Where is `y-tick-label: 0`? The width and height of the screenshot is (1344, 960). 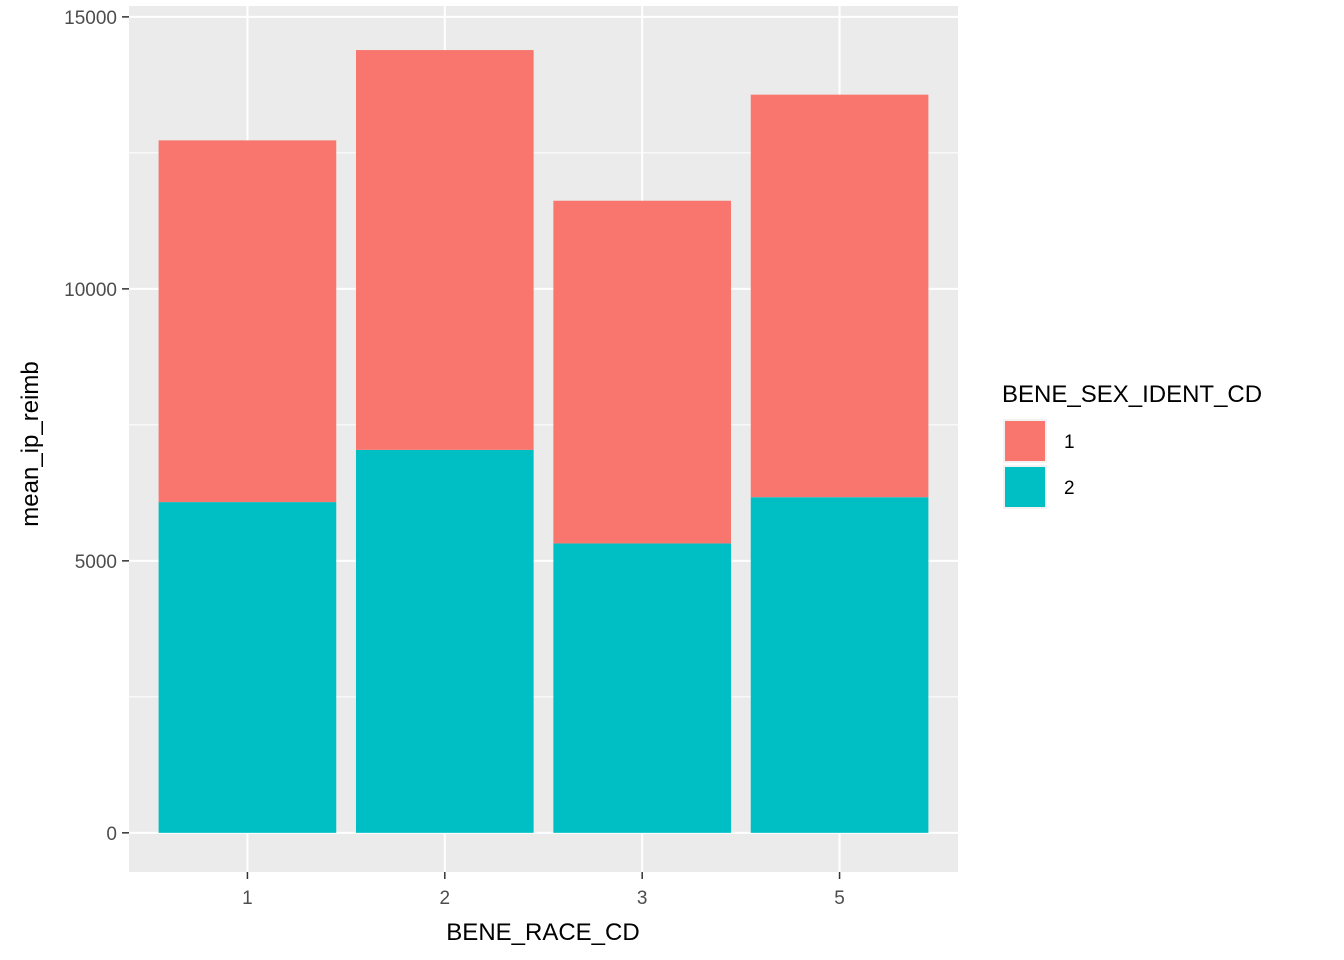 y-tick-label: 0 is located at coordinates (111, 834).